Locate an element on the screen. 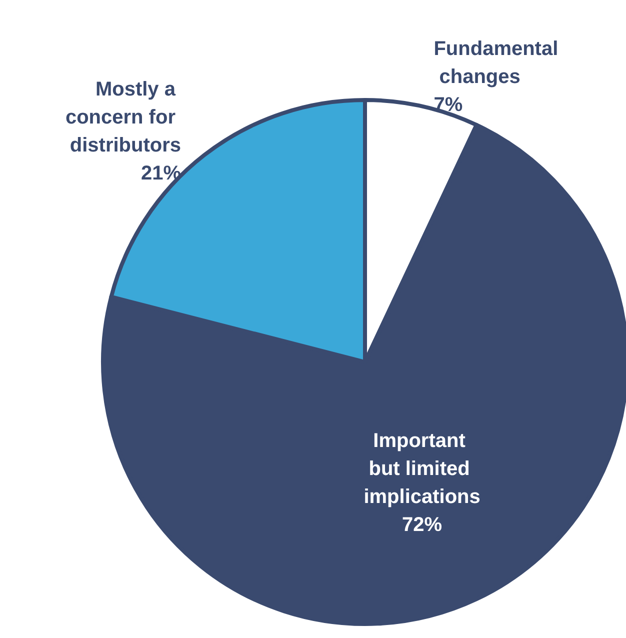 The image size is (626, 638). data-label: 7% is located at coordinates (448, 105).